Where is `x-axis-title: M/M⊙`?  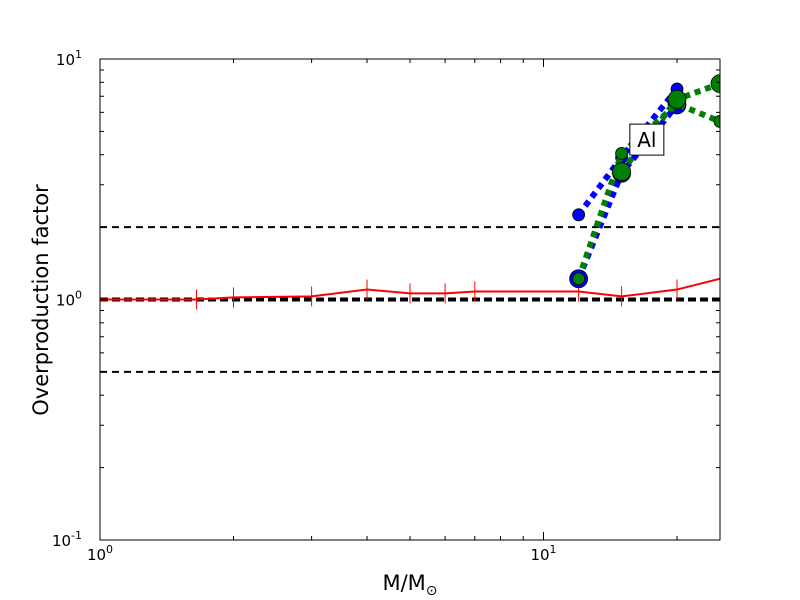
x-axis-title: M/M⊙ is located at coordinates (409, 585).